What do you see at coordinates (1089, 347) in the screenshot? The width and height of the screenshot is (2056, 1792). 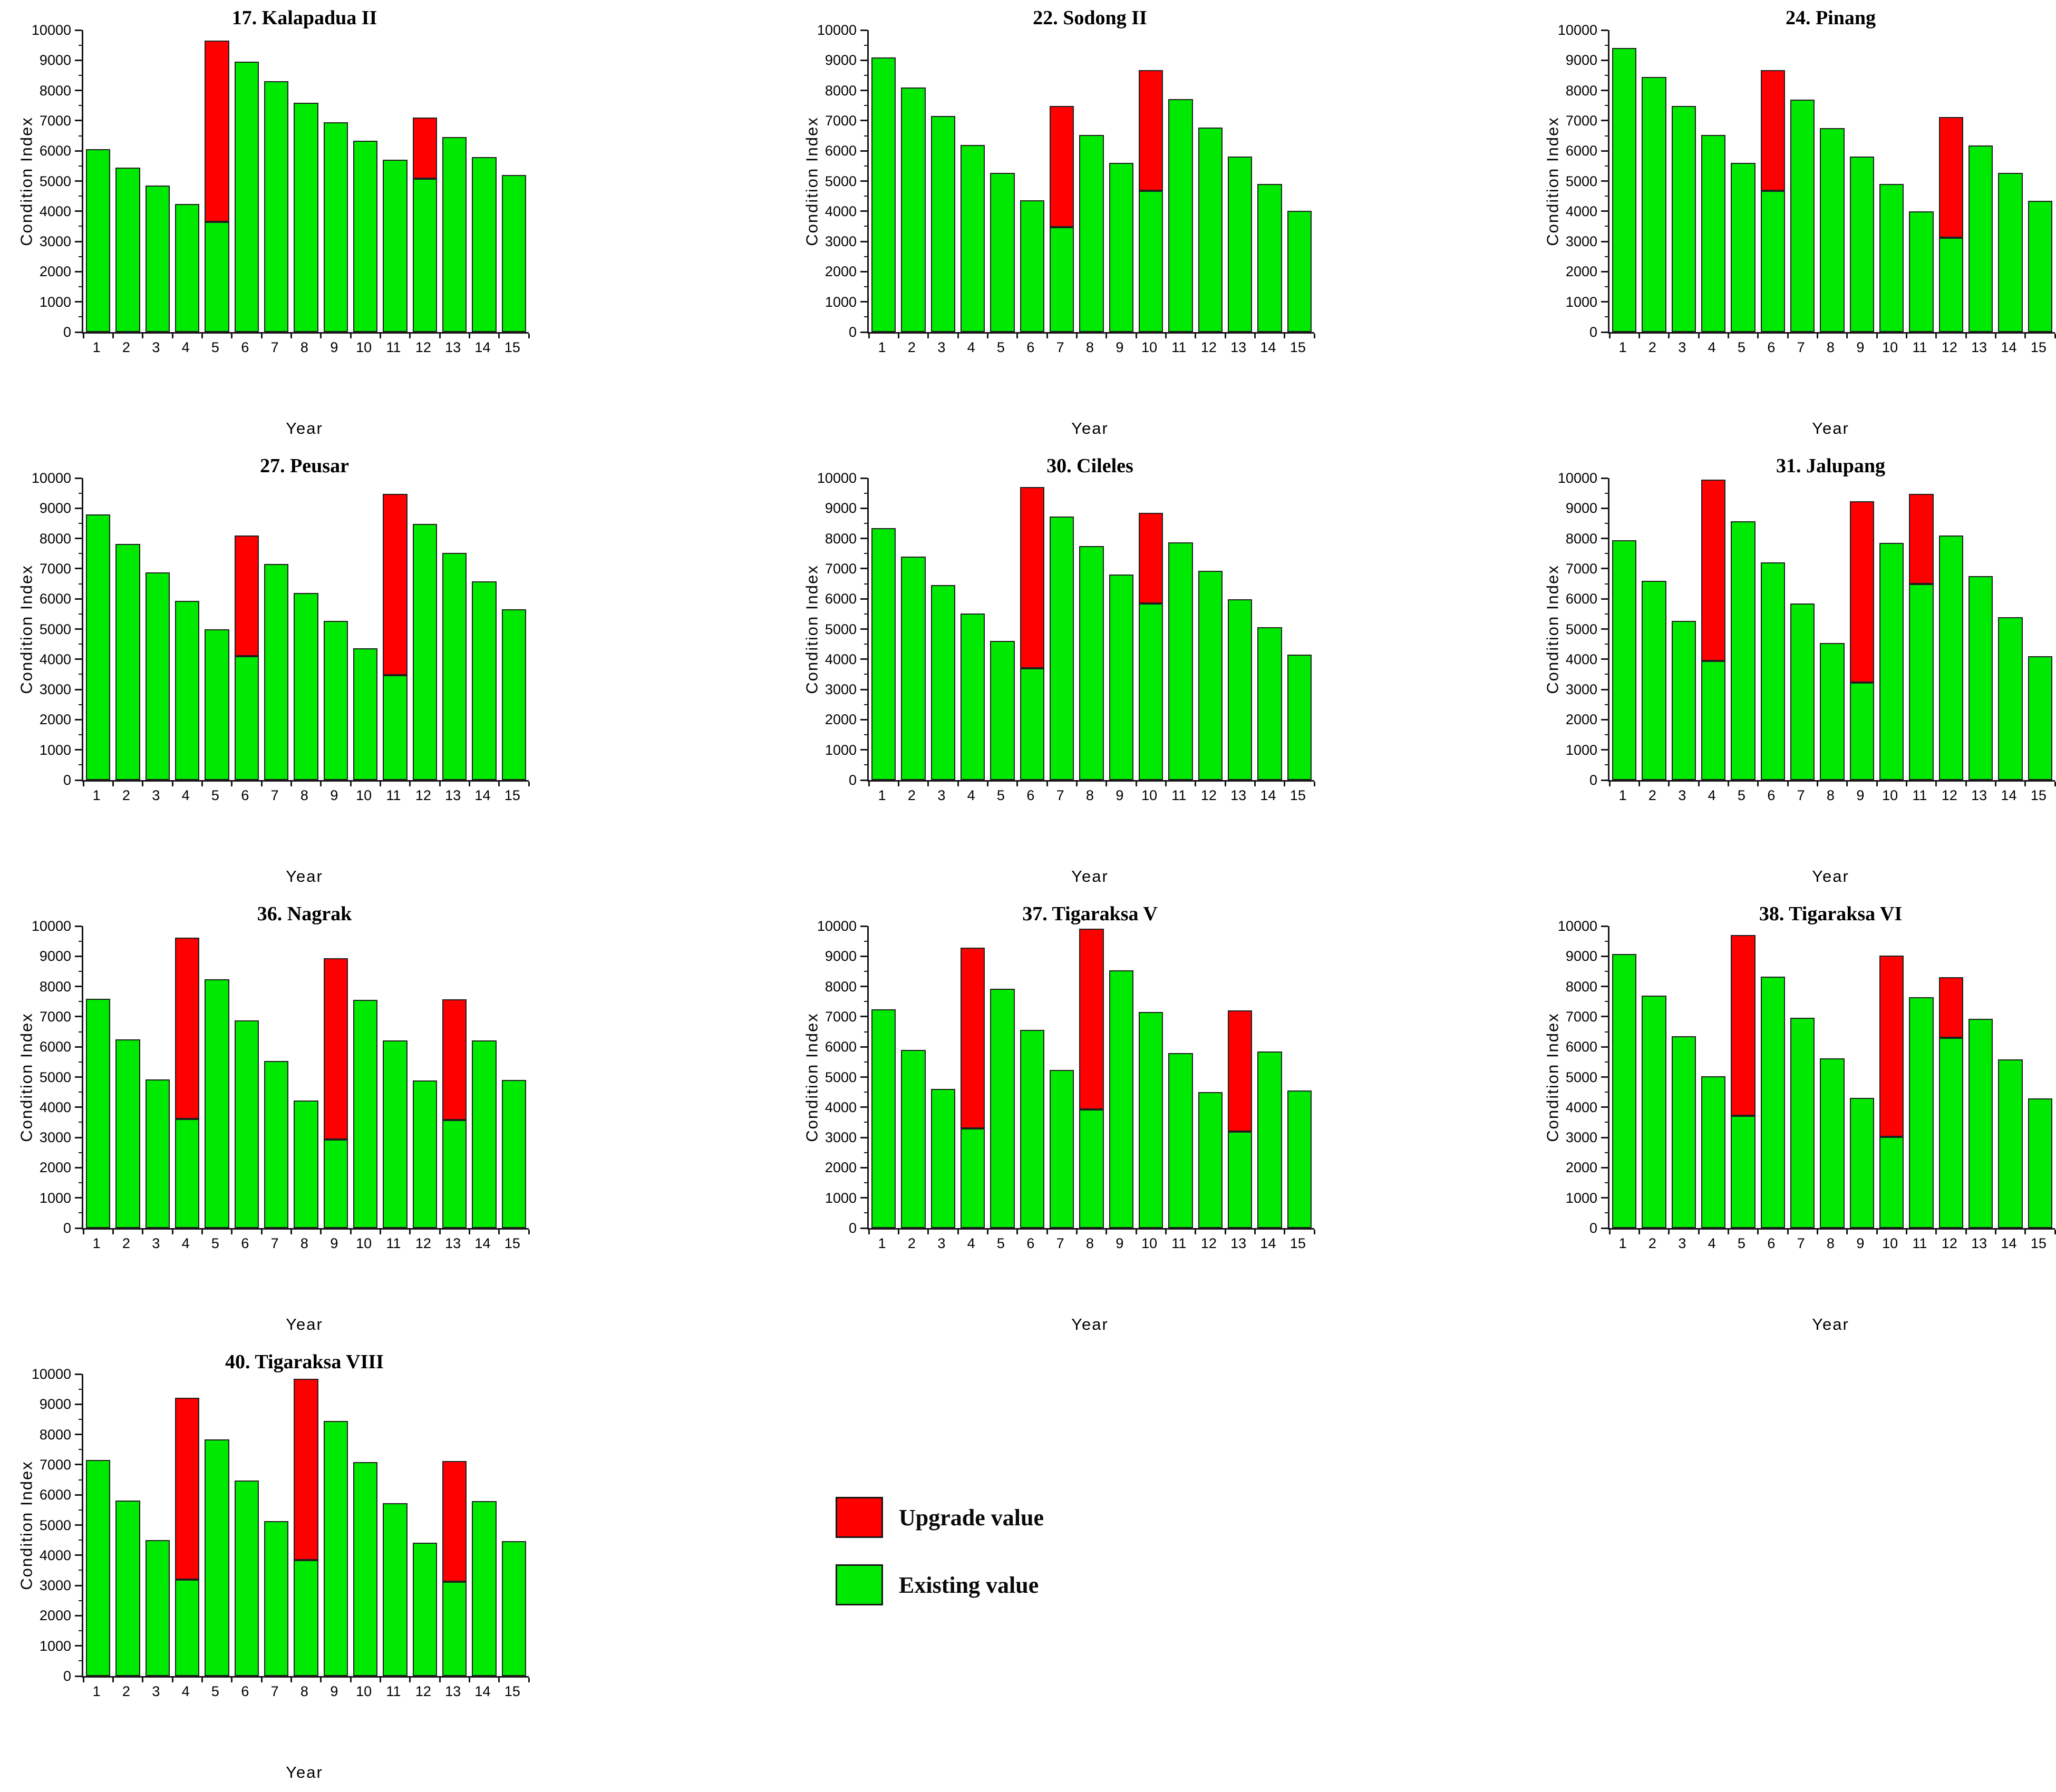 I see `x-tick-label: 8` at bounding box center [1089, 347].